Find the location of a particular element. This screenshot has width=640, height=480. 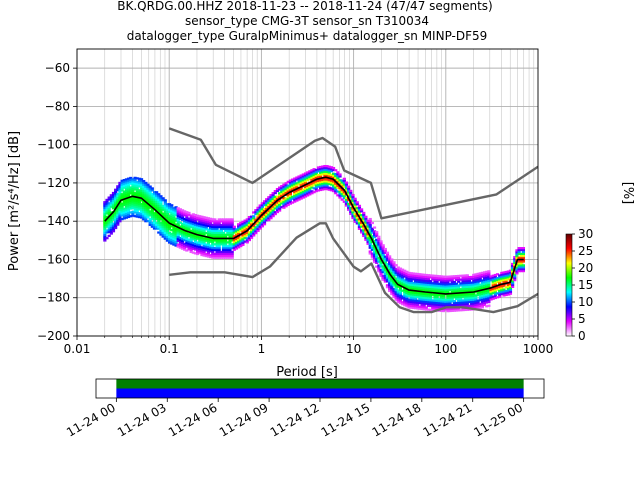

y-tick-label: −60 is located at coordinates (57, 68).